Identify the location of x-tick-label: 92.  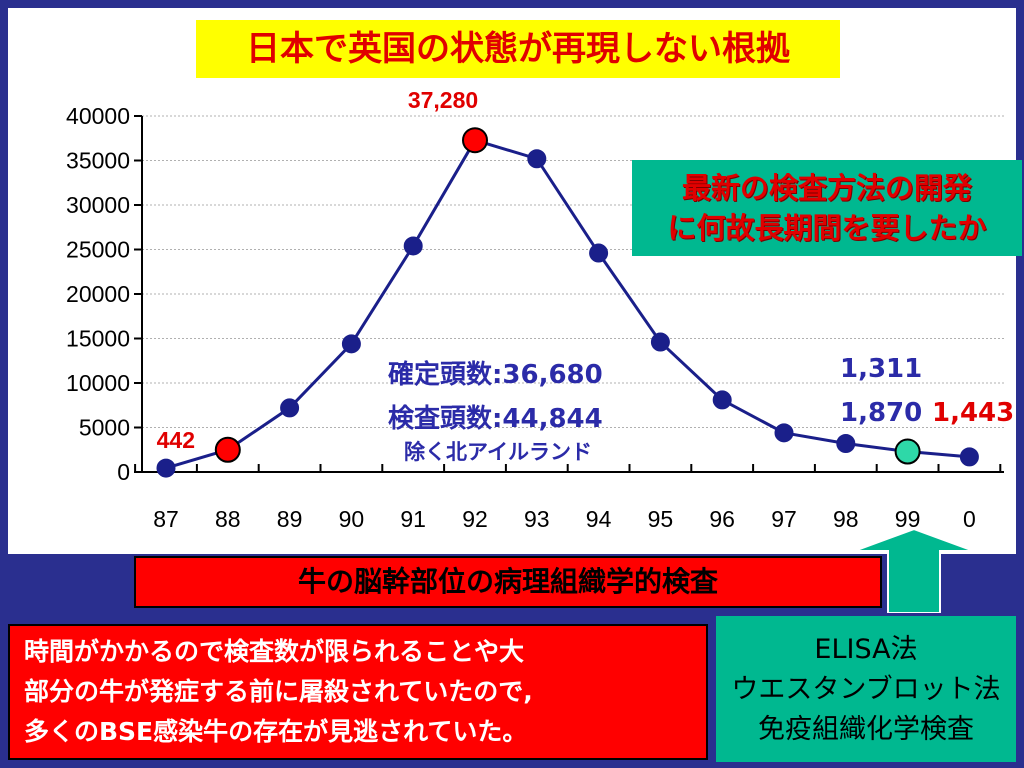
(475, 519).